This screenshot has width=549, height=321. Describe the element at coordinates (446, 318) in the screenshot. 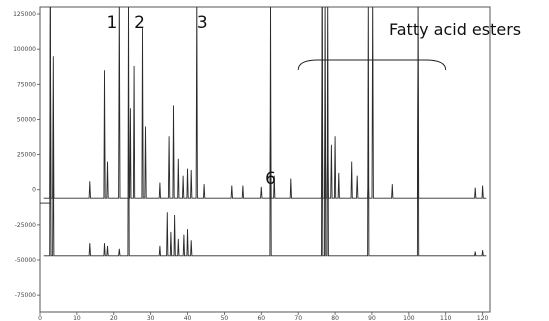

I see `x-tick-label: 110` at that location.